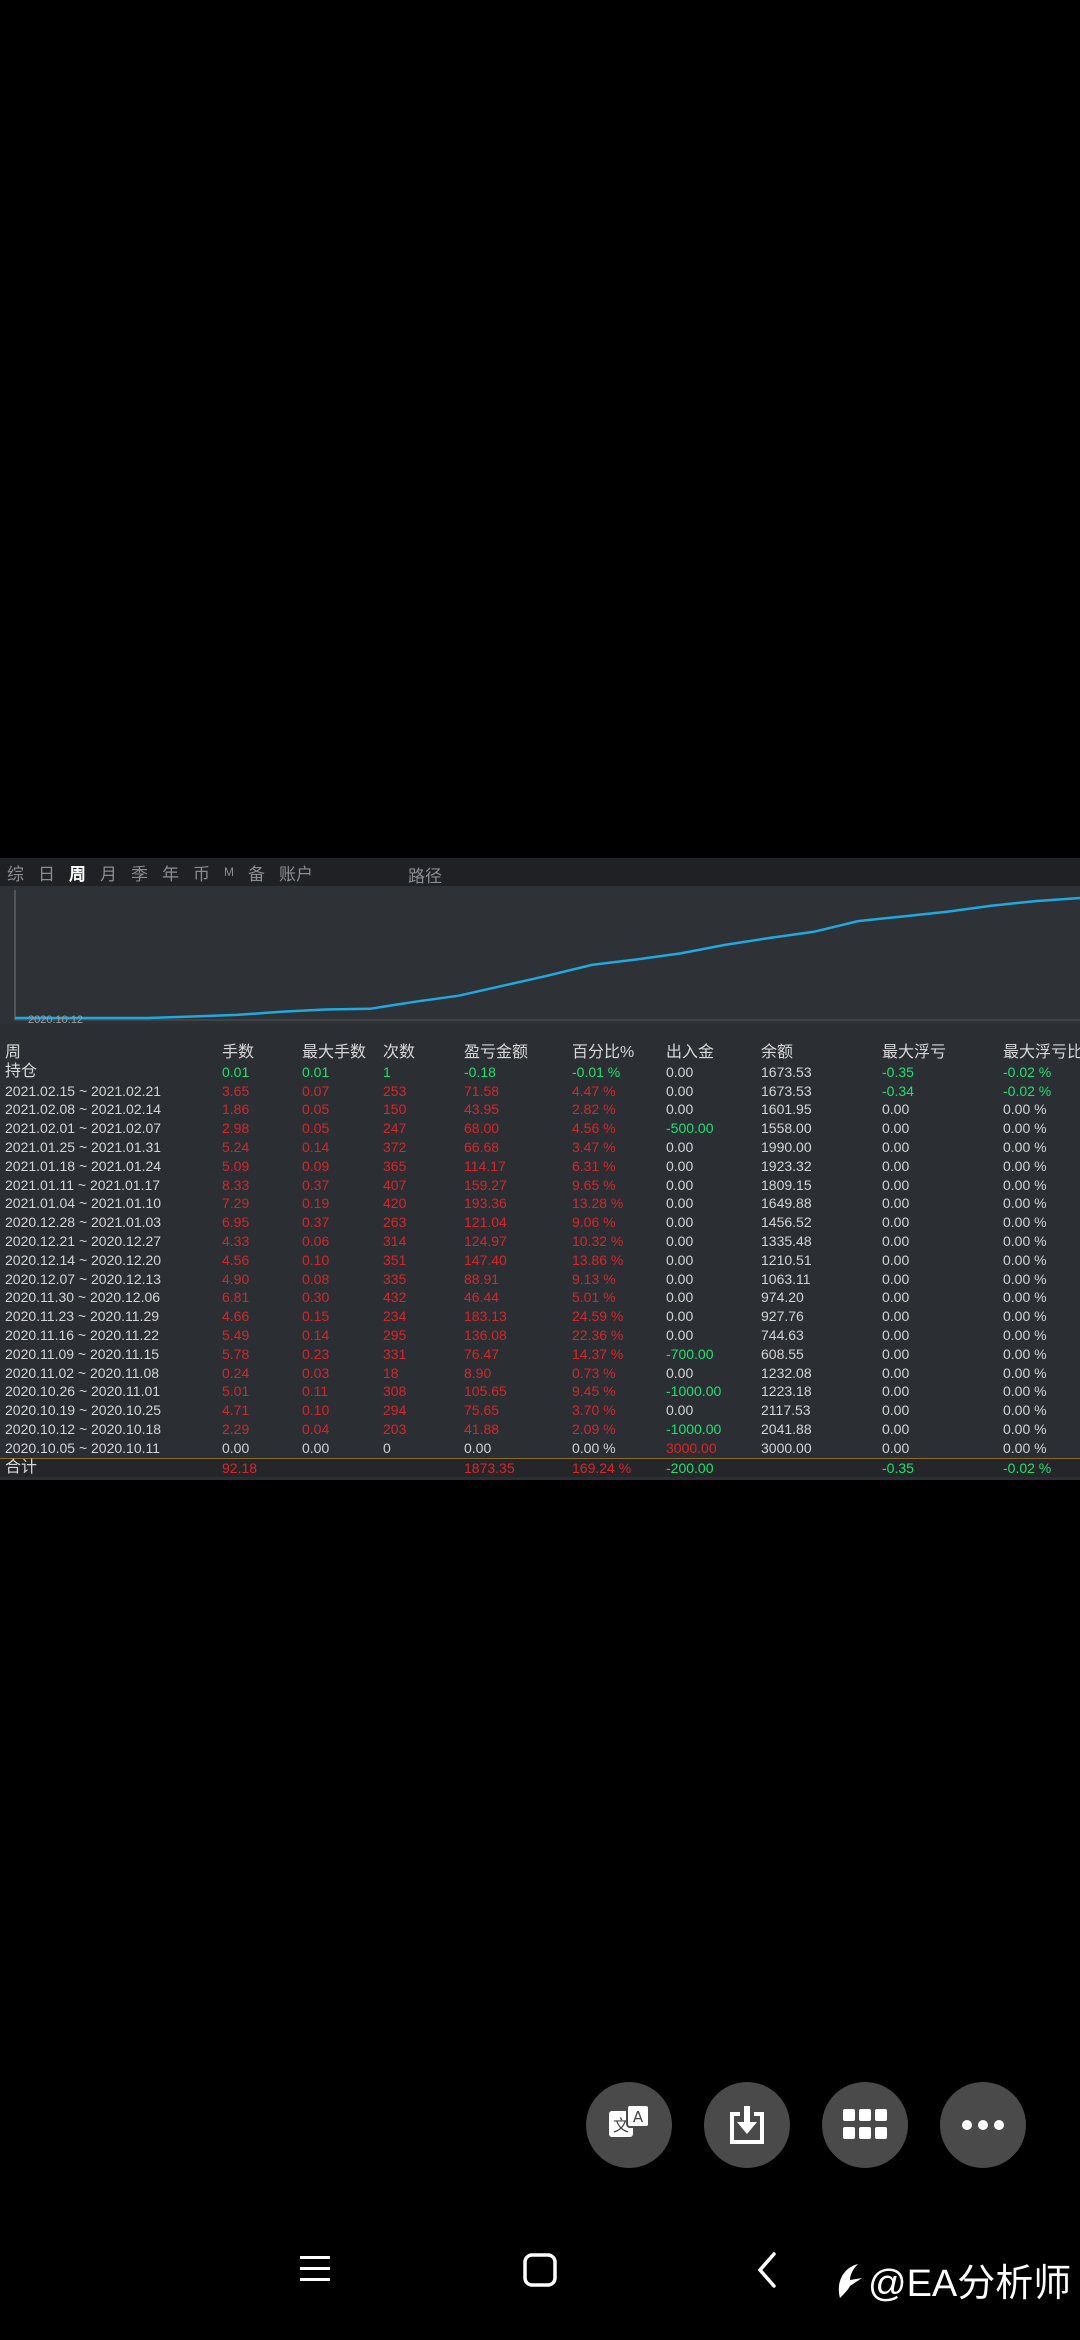 The width and height of the screenshot is (1080, 2340). I want to click on tab-3: 月, so click(108, 874).